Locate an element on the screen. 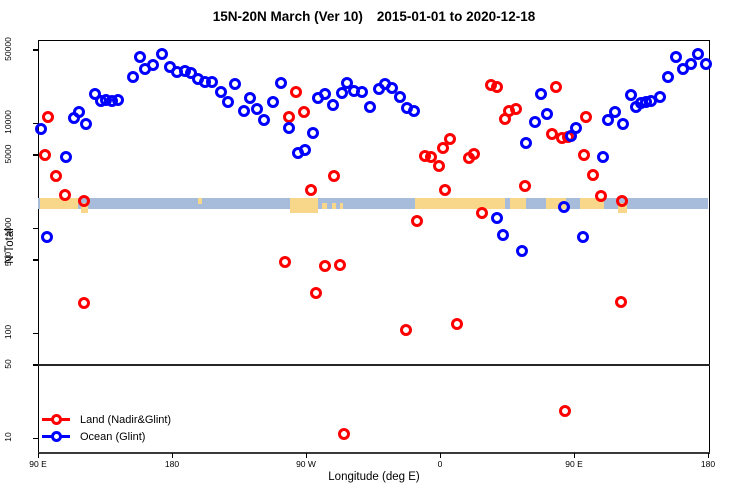 This screenshot has height=500, width=750. land-series-symbol is located at coordinates (56, 419).